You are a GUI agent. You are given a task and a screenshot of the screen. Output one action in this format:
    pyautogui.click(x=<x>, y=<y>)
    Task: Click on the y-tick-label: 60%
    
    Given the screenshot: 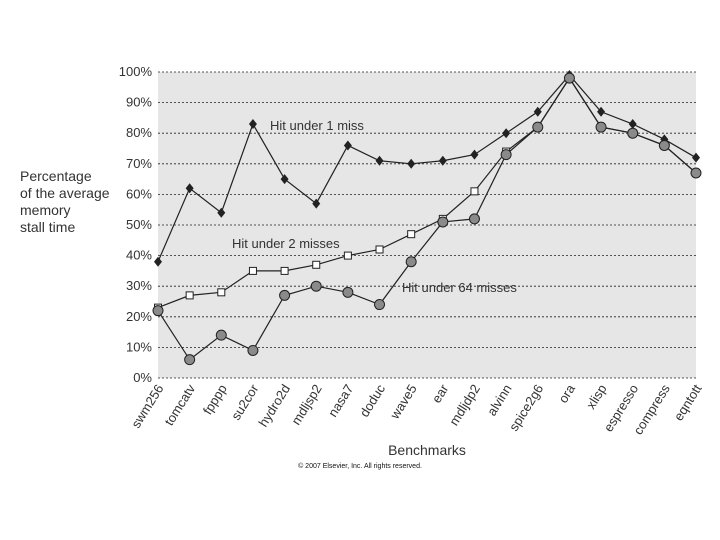 What is the action you would take?
    pyautogui.click(x=139, y=193)
    